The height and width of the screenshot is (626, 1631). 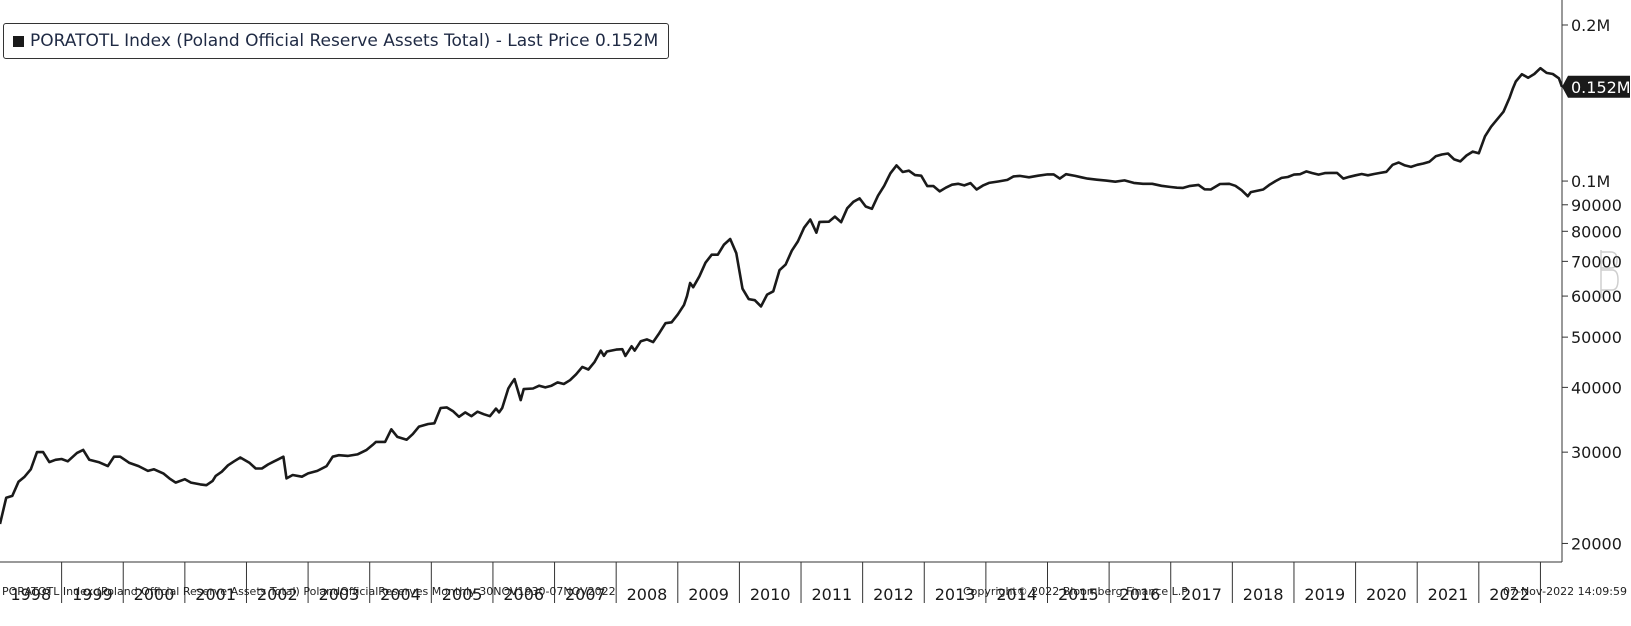 I want to click on x-tick-label: 2009, so click(x=708, y=594).